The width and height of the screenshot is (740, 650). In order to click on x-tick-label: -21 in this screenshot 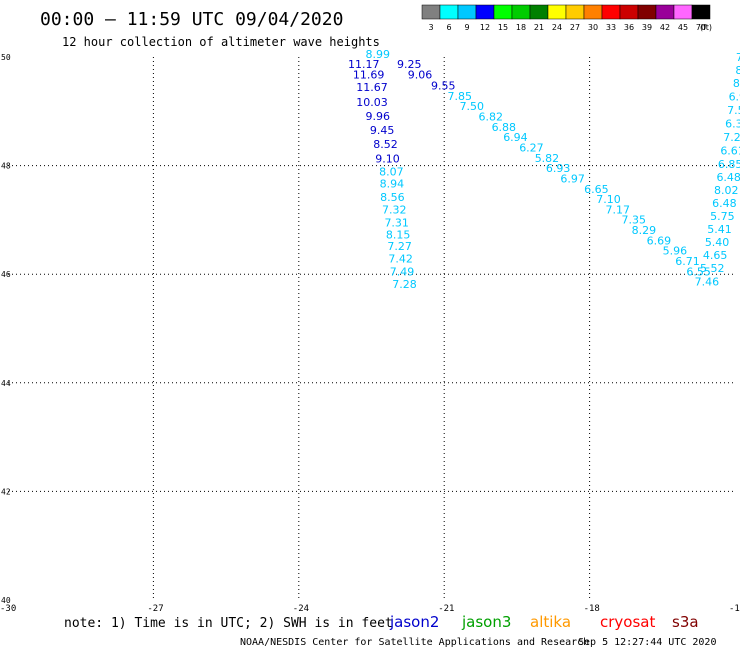, I will do `click(446, 609)`.